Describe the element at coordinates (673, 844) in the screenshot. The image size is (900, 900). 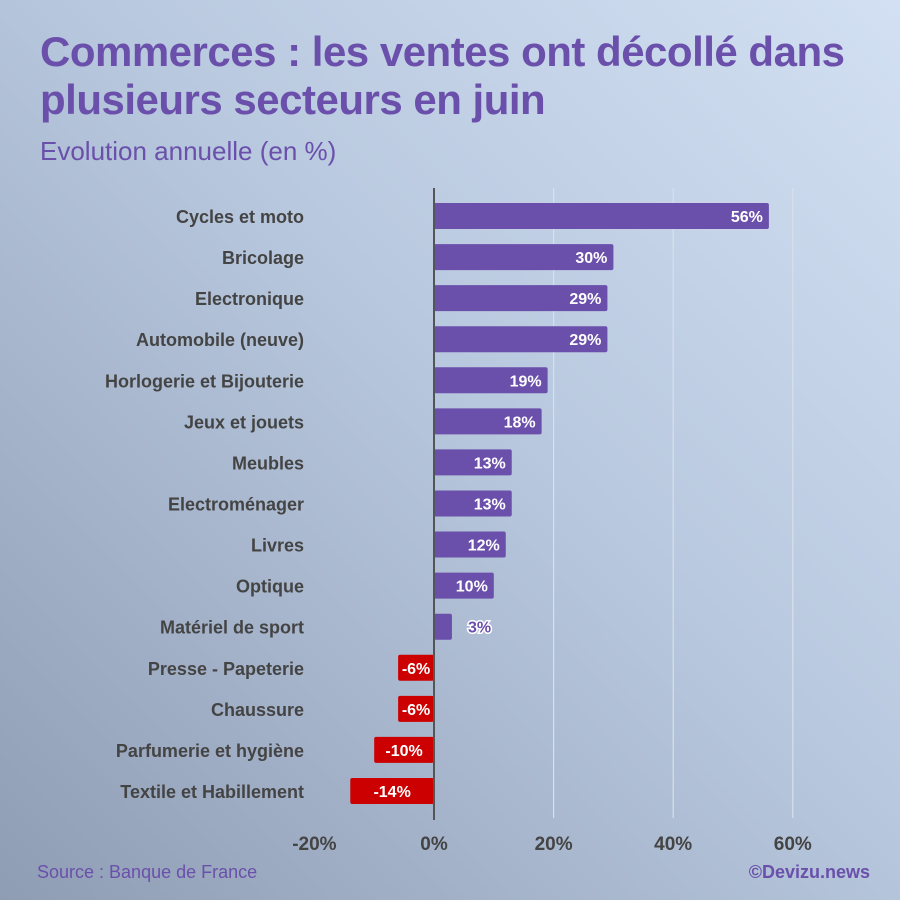
I see `x-tick-label: 40%` at that location.